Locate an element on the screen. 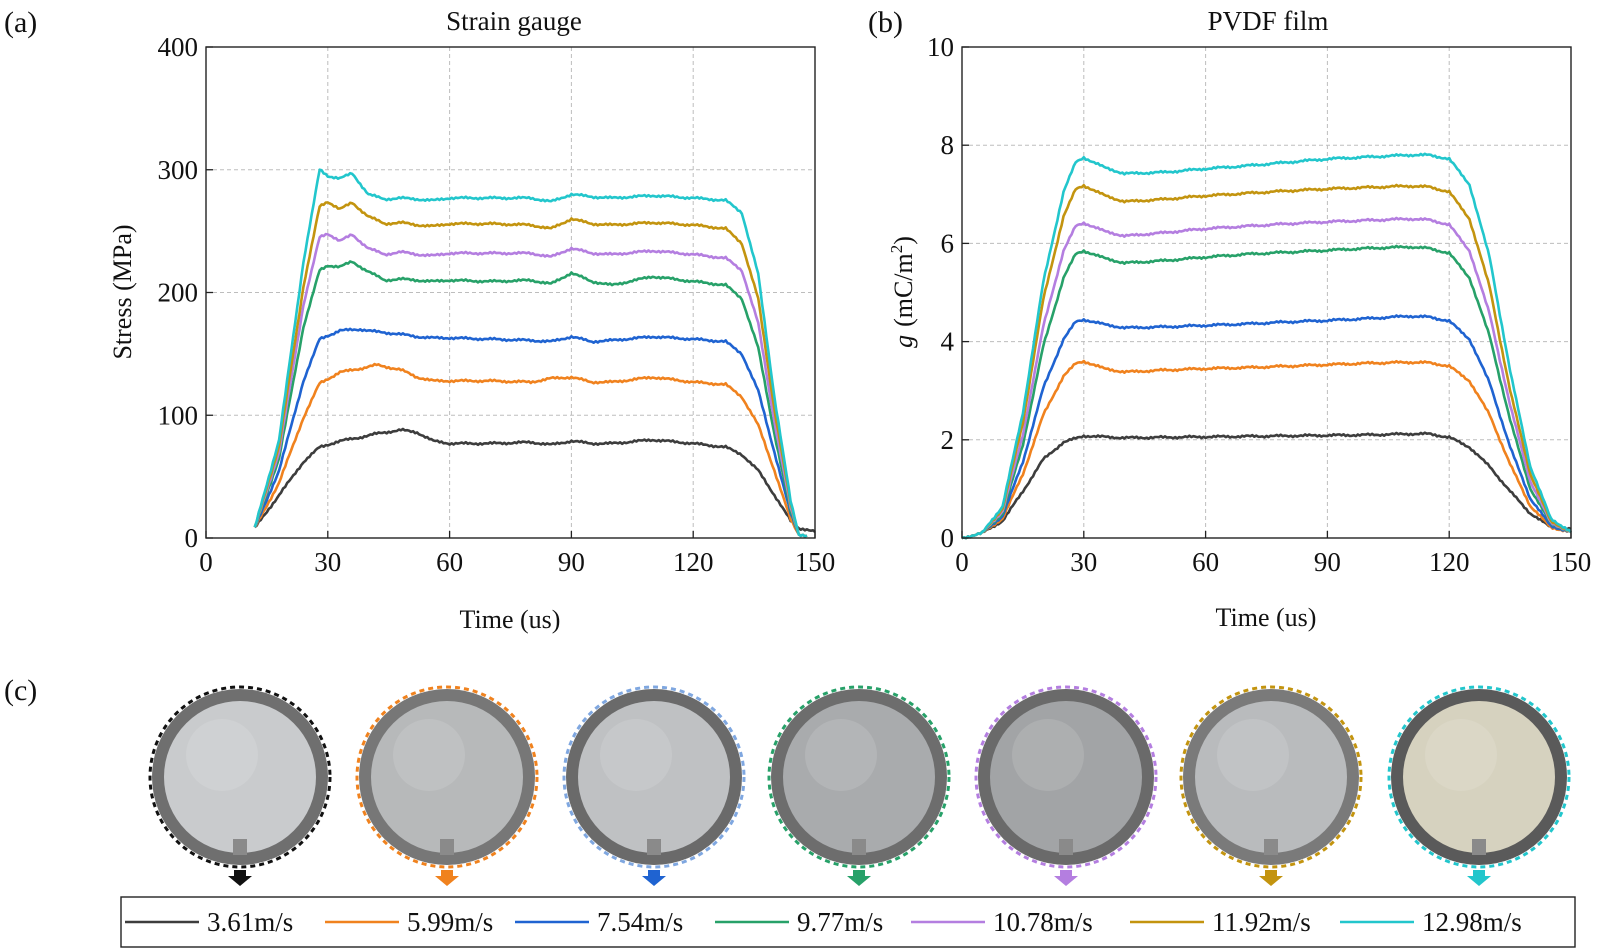 The height and width of the screenshot is (950, 1600). chart-b-ytick-label: 10 is located at coordinates (940, 47).